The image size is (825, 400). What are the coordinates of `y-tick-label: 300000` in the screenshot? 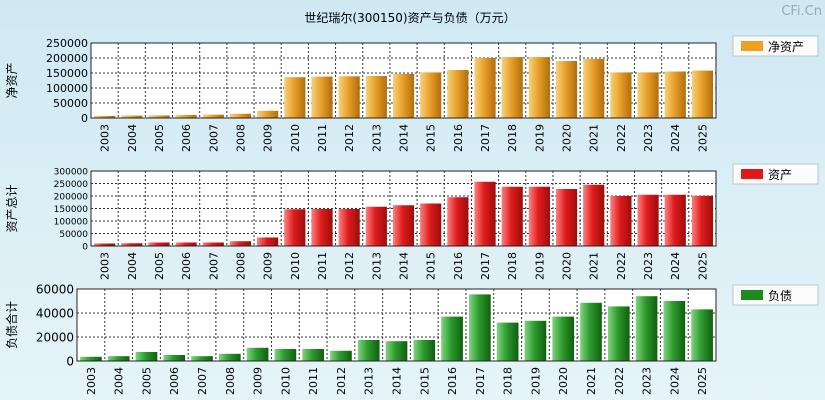 It's located at (71, 172).